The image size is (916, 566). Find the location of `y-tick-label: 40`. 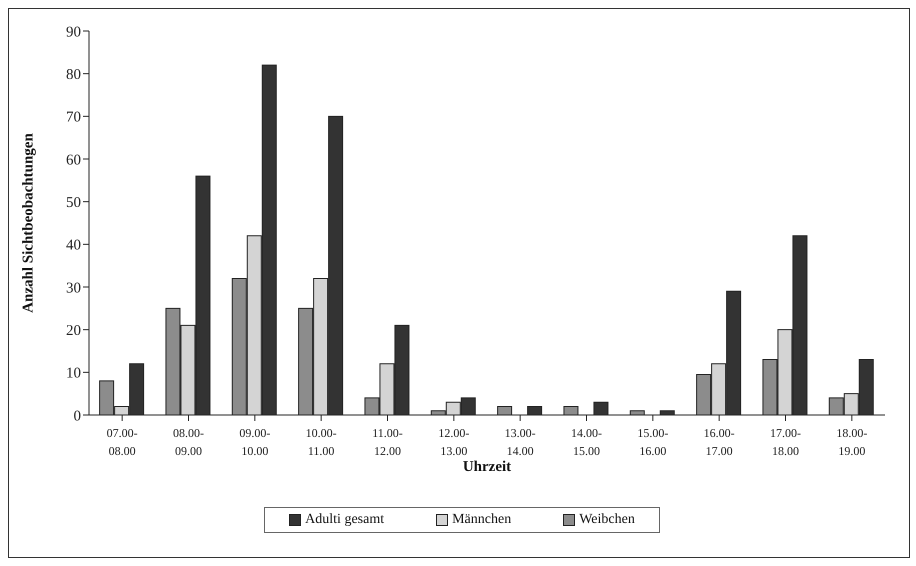

y-tick-label: 40 is located at coordinates (73, 246).